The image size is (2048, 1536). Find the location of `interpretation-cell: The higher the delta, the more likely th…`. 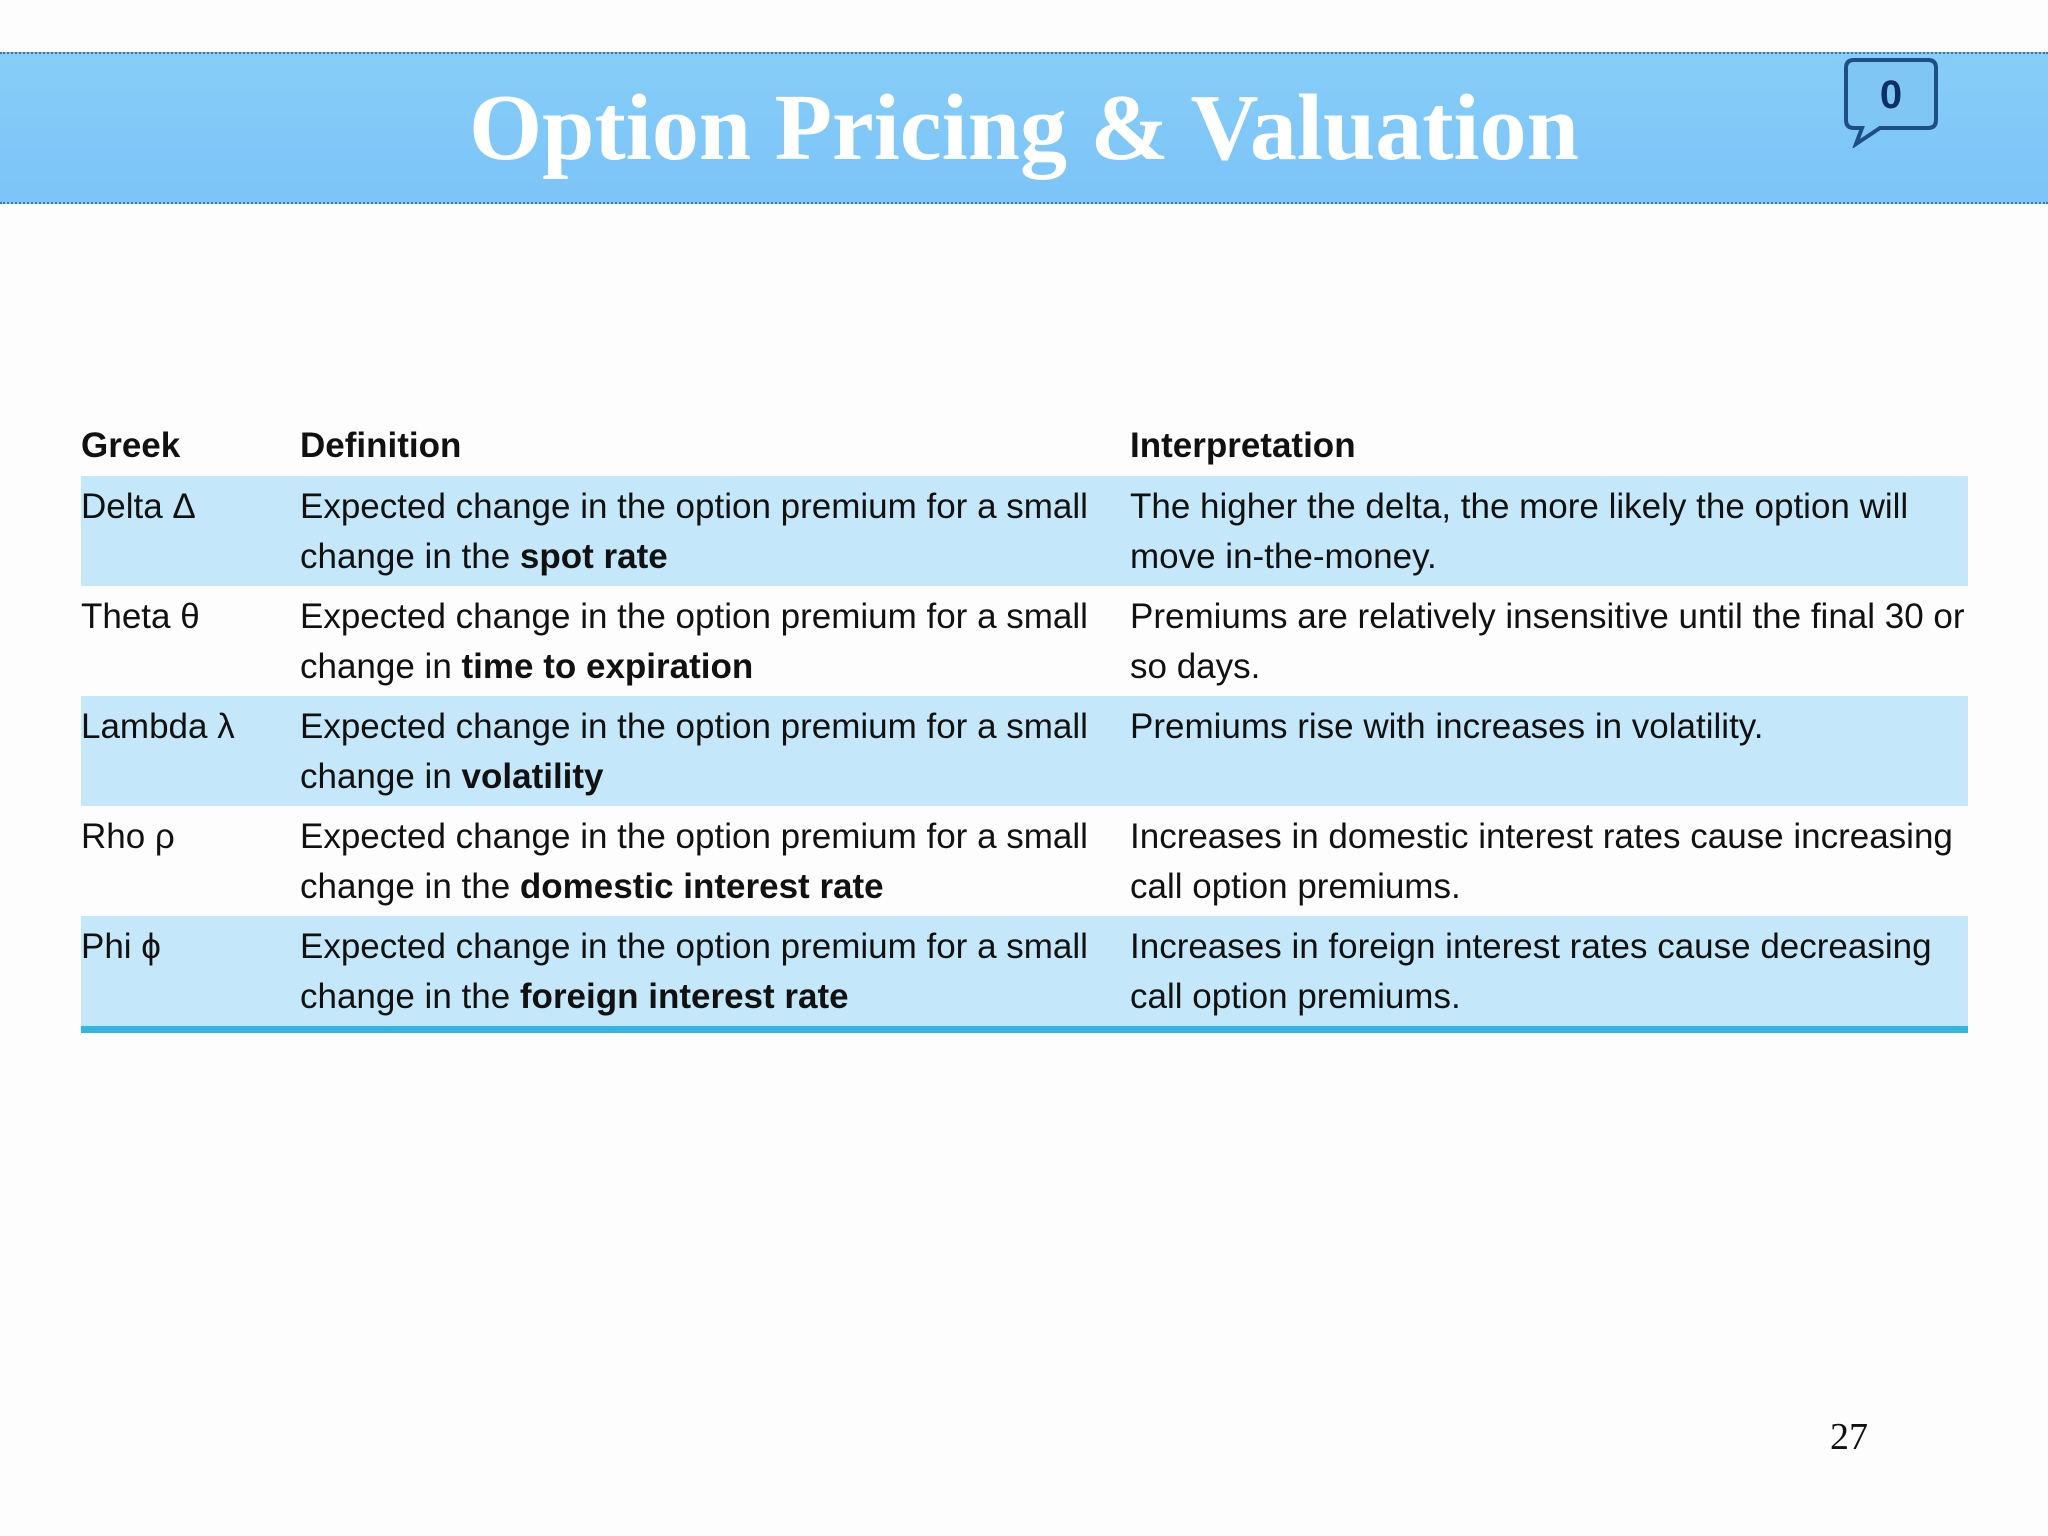

interpretation-cell: The higher the delta, the more likely th… is located at coordinates (1549, 531).